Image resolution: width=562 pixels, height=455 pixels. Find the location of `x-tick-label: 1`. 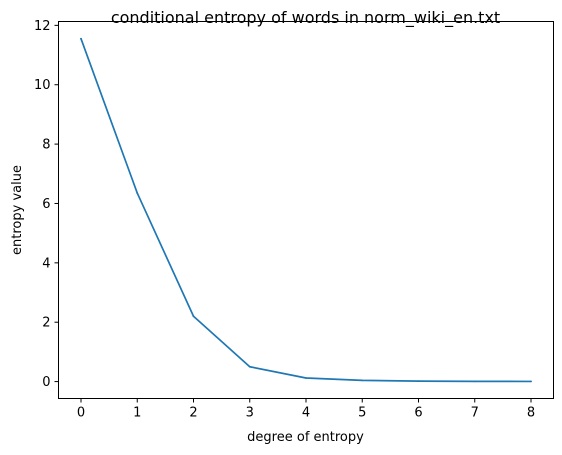

x-tick-label: 1 is located at coordinates (137, 413).